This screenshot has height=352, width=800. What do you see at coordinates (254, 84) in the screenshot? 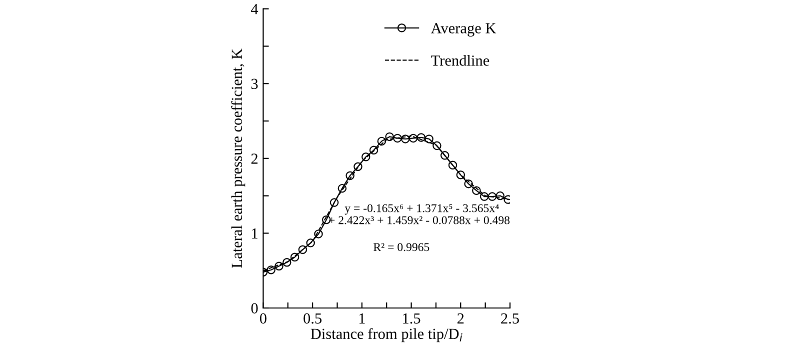
I see `y-tick-label: 3` at bounding box center [254, 84].